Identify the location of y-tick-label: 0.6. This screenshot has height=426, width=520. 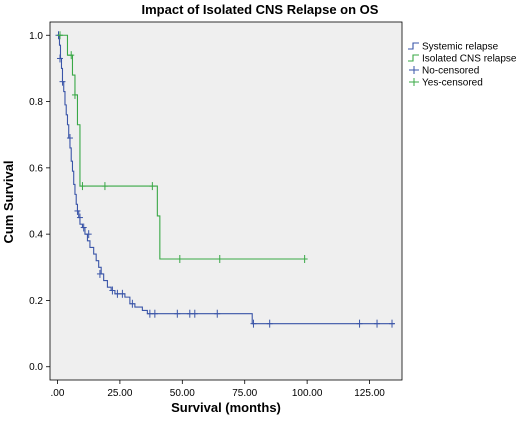
(36, 168).